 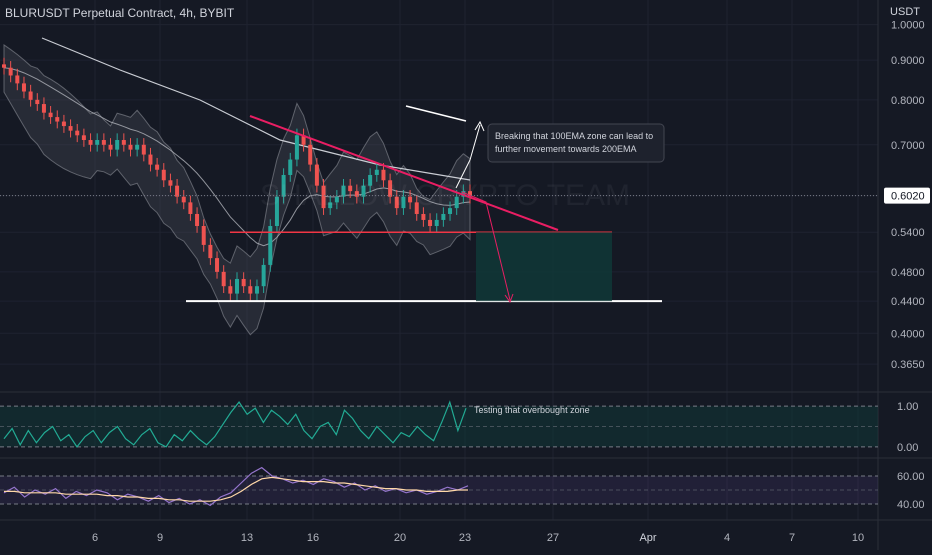 I want to click on stoch-tick-label: 40.00, so click(x=911, y=505).